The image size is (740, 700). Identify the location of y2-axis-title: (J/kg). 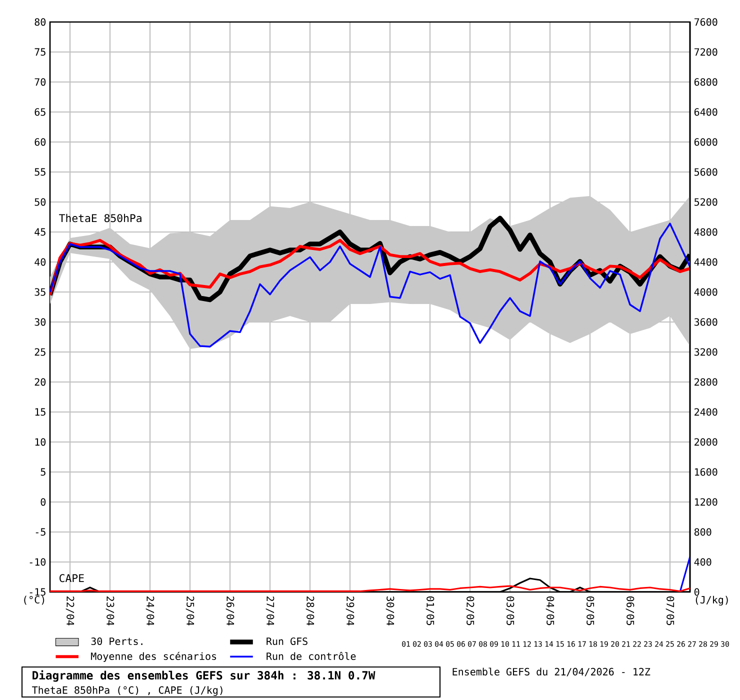
(712, 601).